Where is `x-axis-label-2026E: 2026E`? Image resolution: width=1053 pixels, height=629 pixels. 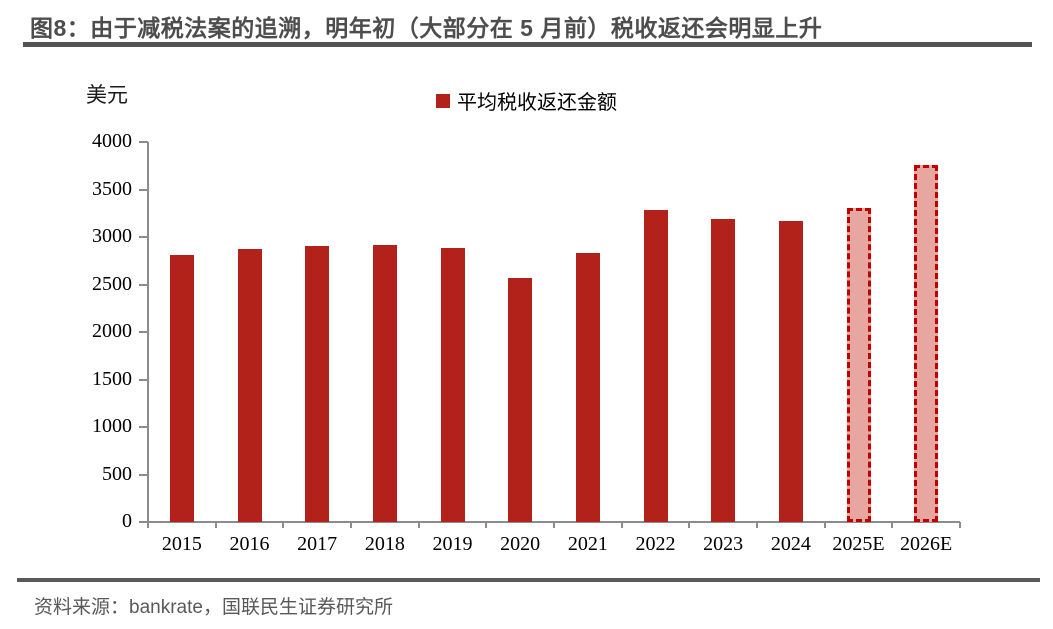 x-axis-label-2026E: 2026E is located at coordinates (926, 544).